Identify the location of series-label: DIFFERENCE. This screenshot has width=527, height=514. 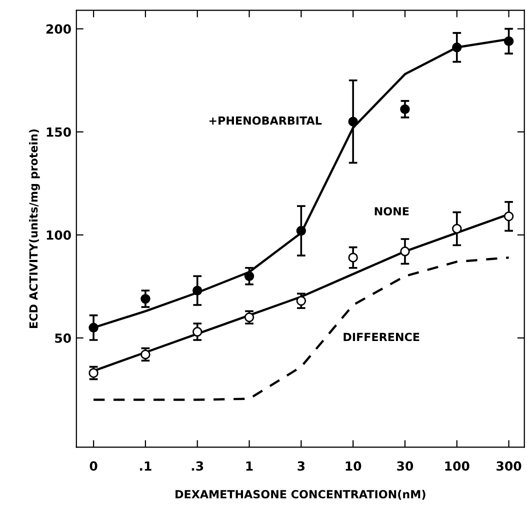
(382, 337).